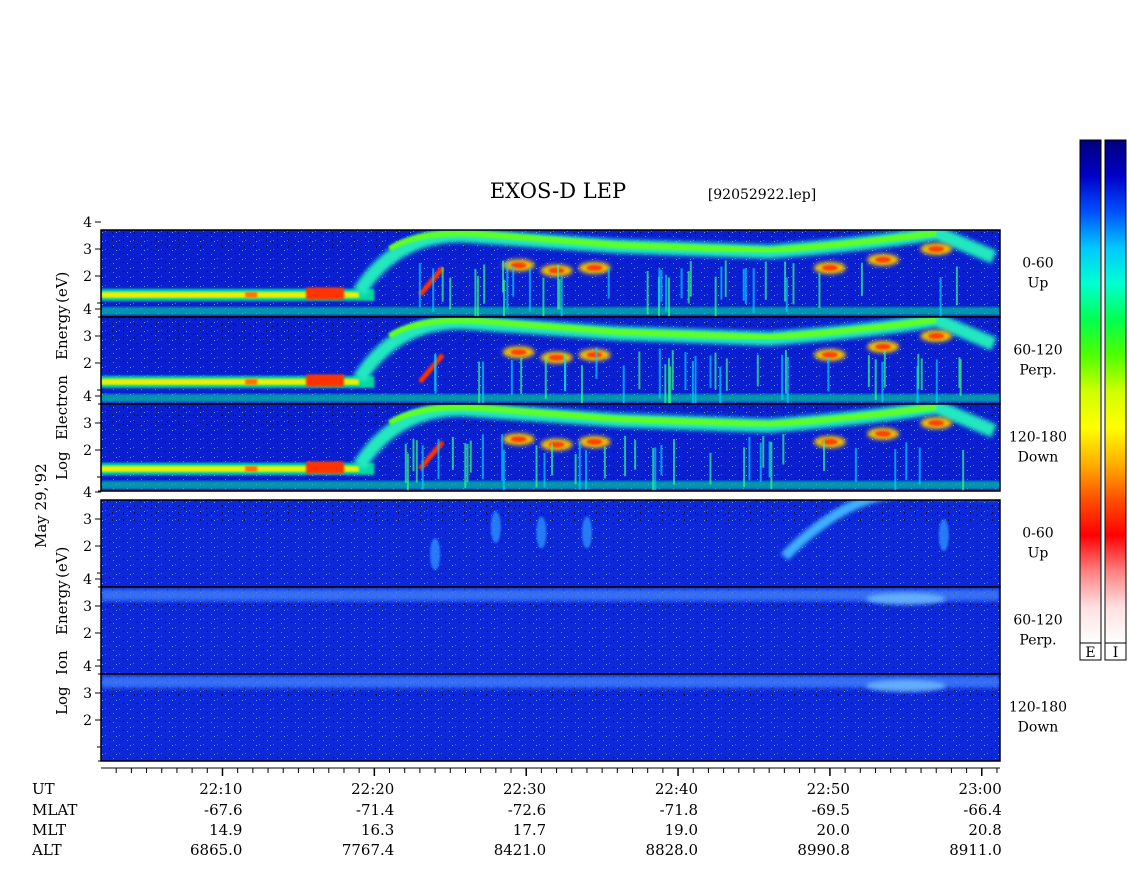 This screenshot has height=875, width=1130. Describe the element at coordinates (62, 662) in the screenshot. I see `ion-axis-label-word-2: Ion` at that location.